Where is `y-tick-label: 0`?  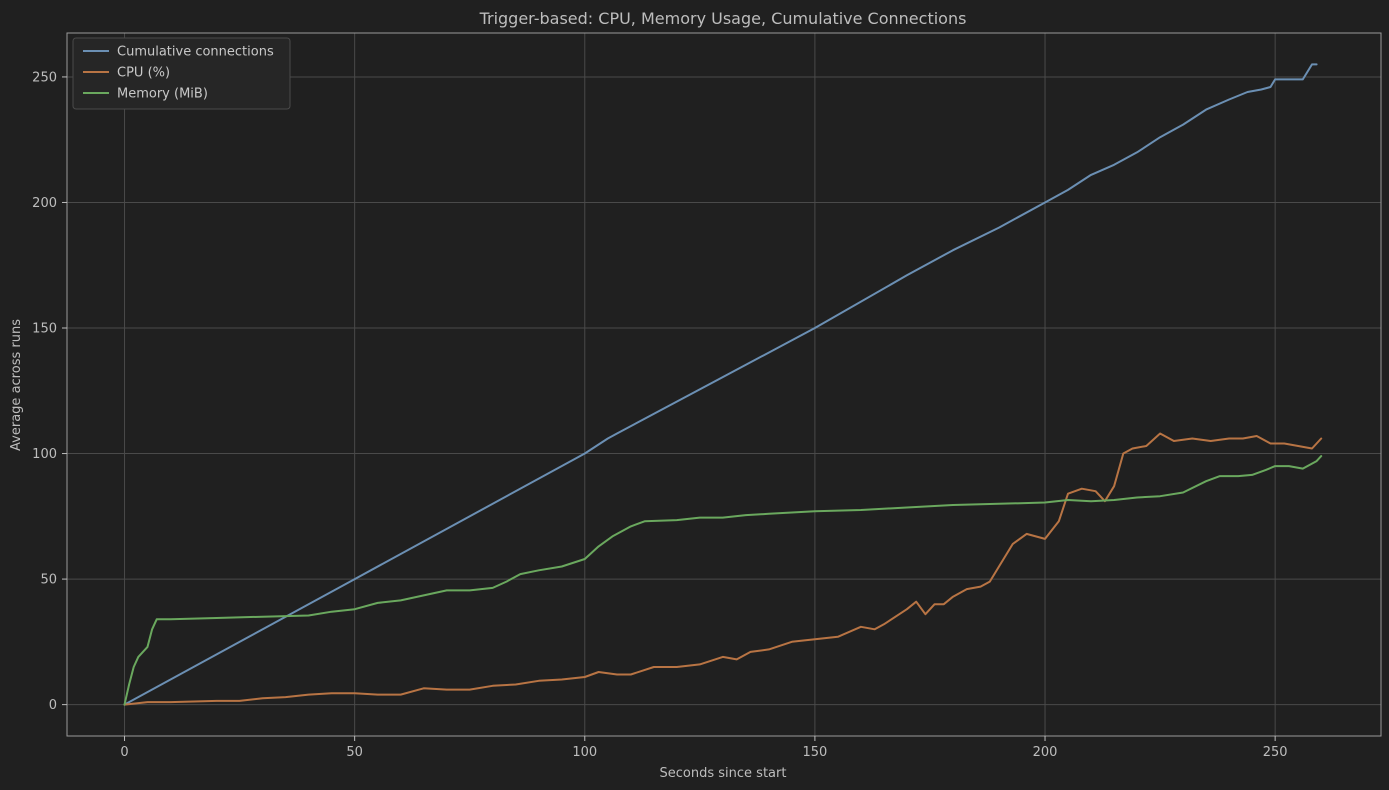 y-tick-label: 0 is located at coordinates (53, 705).